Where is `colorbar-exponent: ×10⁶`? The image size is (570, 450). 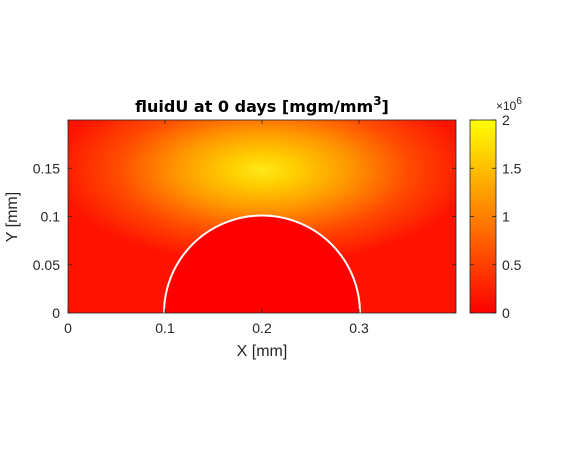
colorbar-exponent: ×10⁶ is located at coordinates (509, 104).